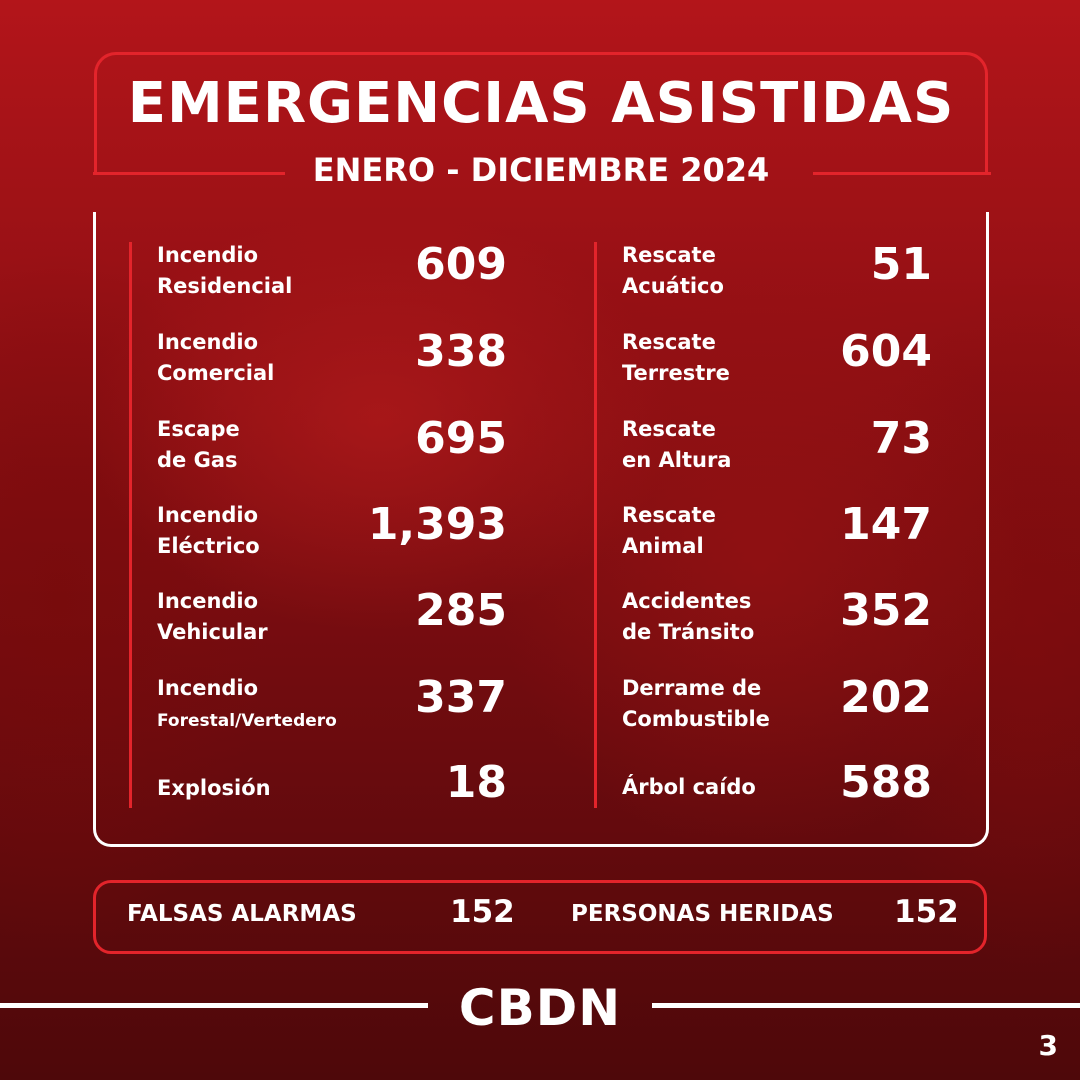  I want to click on subtitle-bar: ENERO - DICIEMBRE 2024, so click(542, 170).